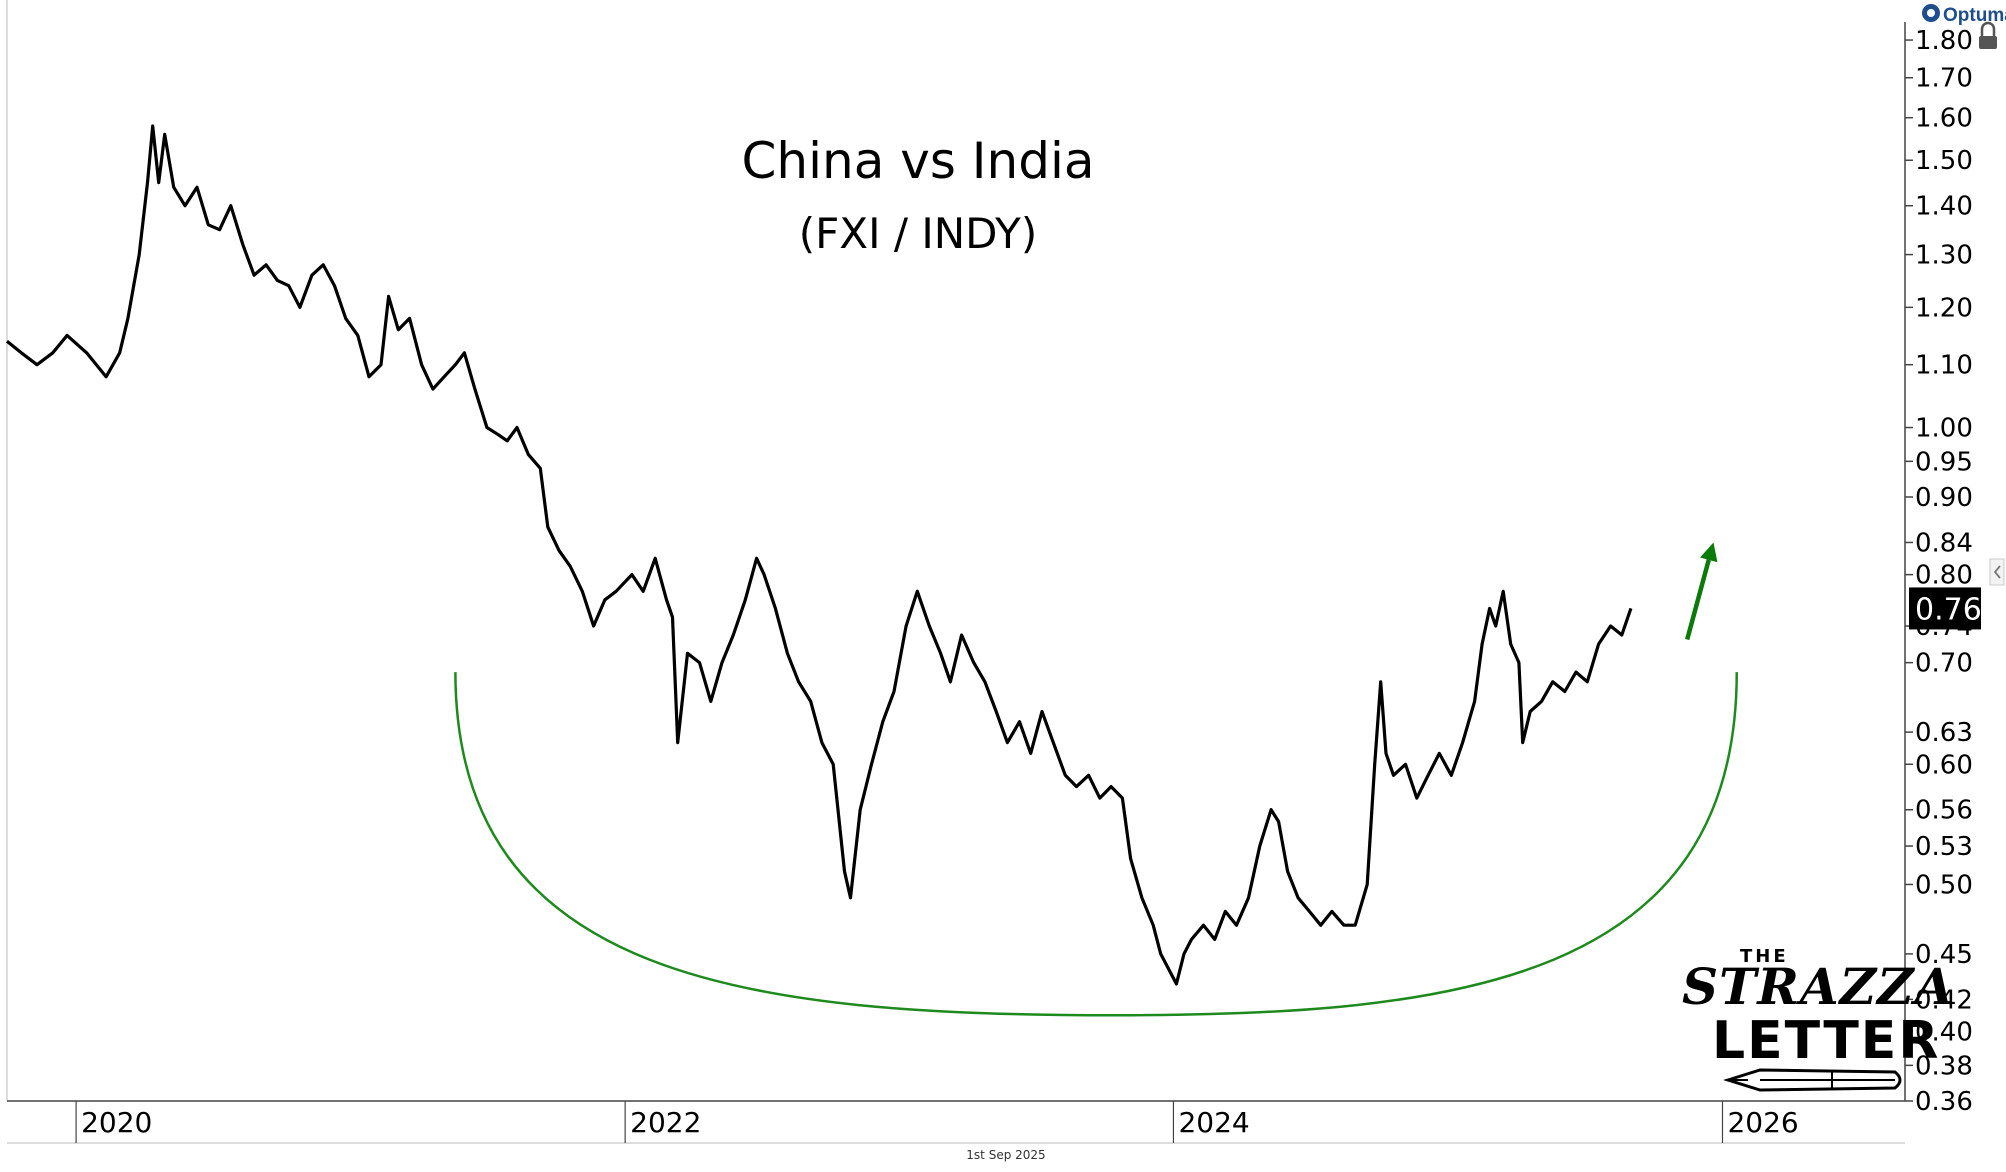 The width and height of the screenshot is (2006, 1172). I want to click on y-tick: 0.42, so click(1939, 1000).